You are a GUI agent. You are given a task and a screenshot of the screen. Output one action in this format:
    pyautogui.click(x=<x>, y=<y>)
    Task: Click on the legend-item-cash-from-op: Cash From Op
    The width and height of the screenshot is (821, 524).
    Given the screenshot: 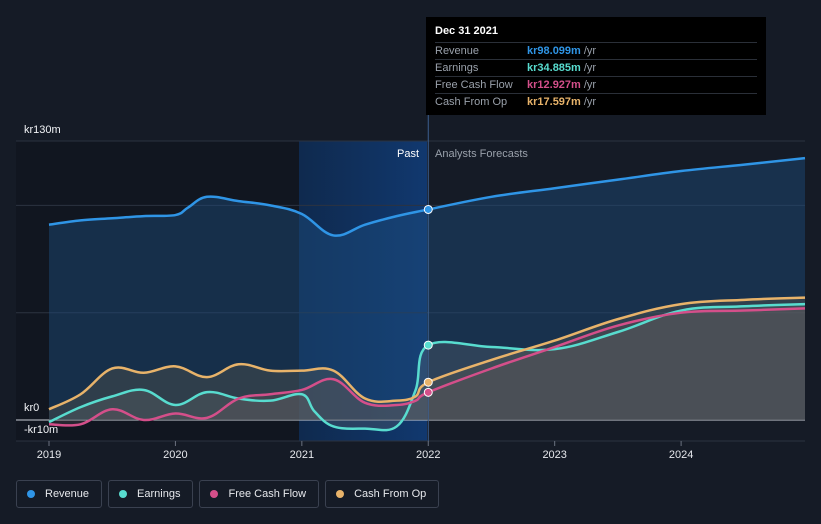 What is the action you would take?
    pyautogui.click(x=382, y=494)
    